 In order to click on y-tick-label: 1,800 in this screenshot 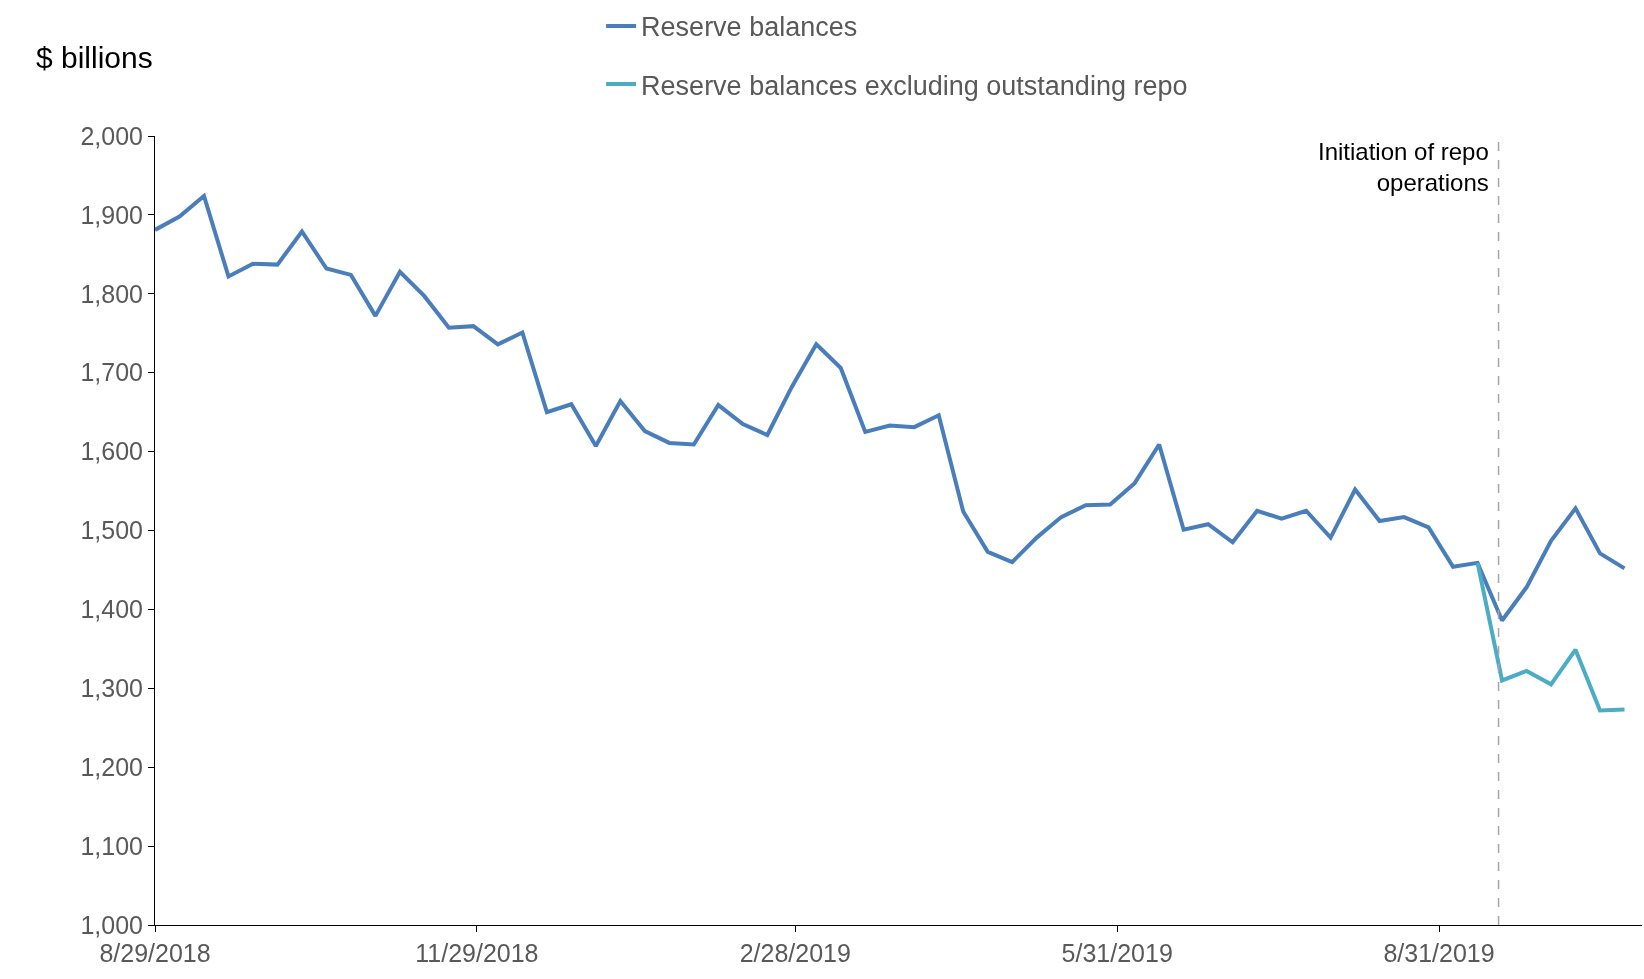, I will do `click(111, 293)`.